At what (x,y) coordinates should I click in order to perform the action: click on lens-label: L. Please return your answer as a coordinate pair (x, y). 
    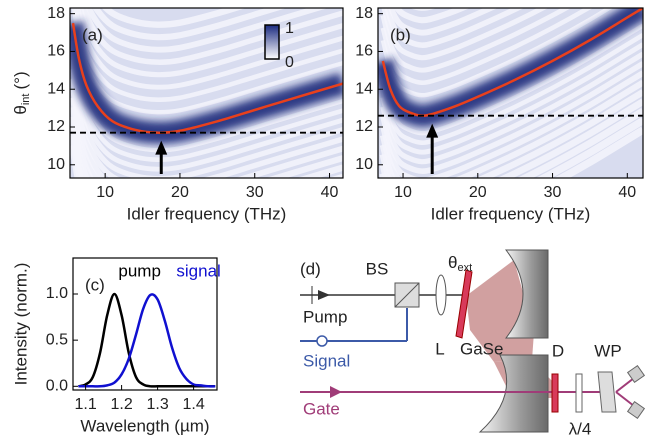
    Looking at the image, I should click on (439, 348).